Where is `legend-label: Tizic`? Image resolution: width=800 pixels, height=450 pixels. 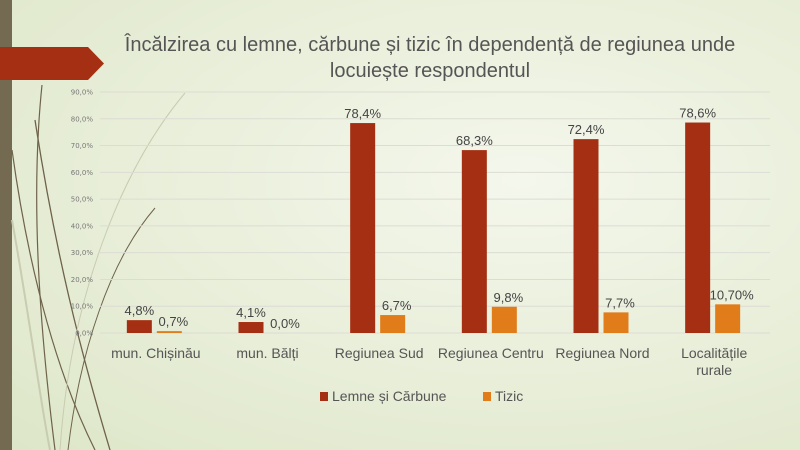 legend-label: Tizic is located at coordinates (509, 396).